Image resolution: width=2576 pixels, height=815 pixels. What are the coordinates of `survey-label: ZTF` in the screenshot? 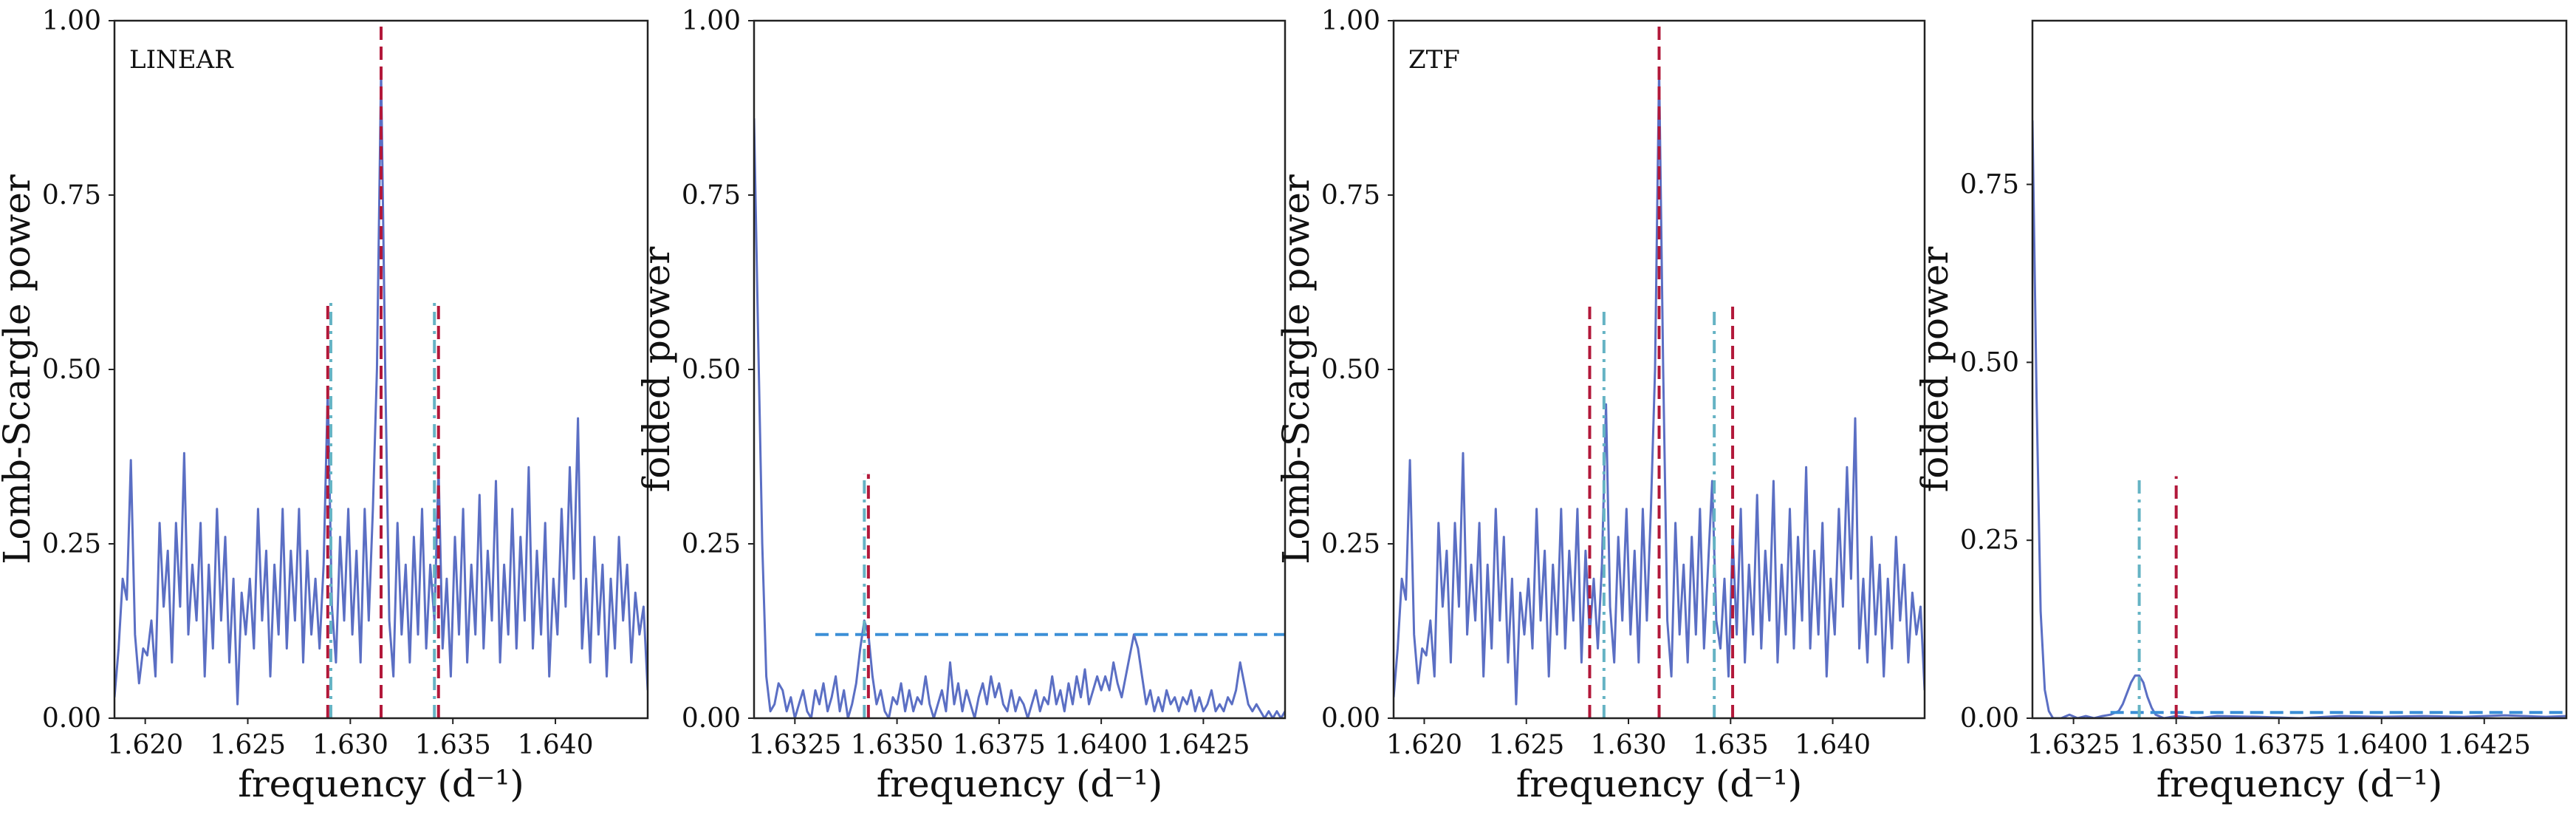 It's located at (1434, 60).